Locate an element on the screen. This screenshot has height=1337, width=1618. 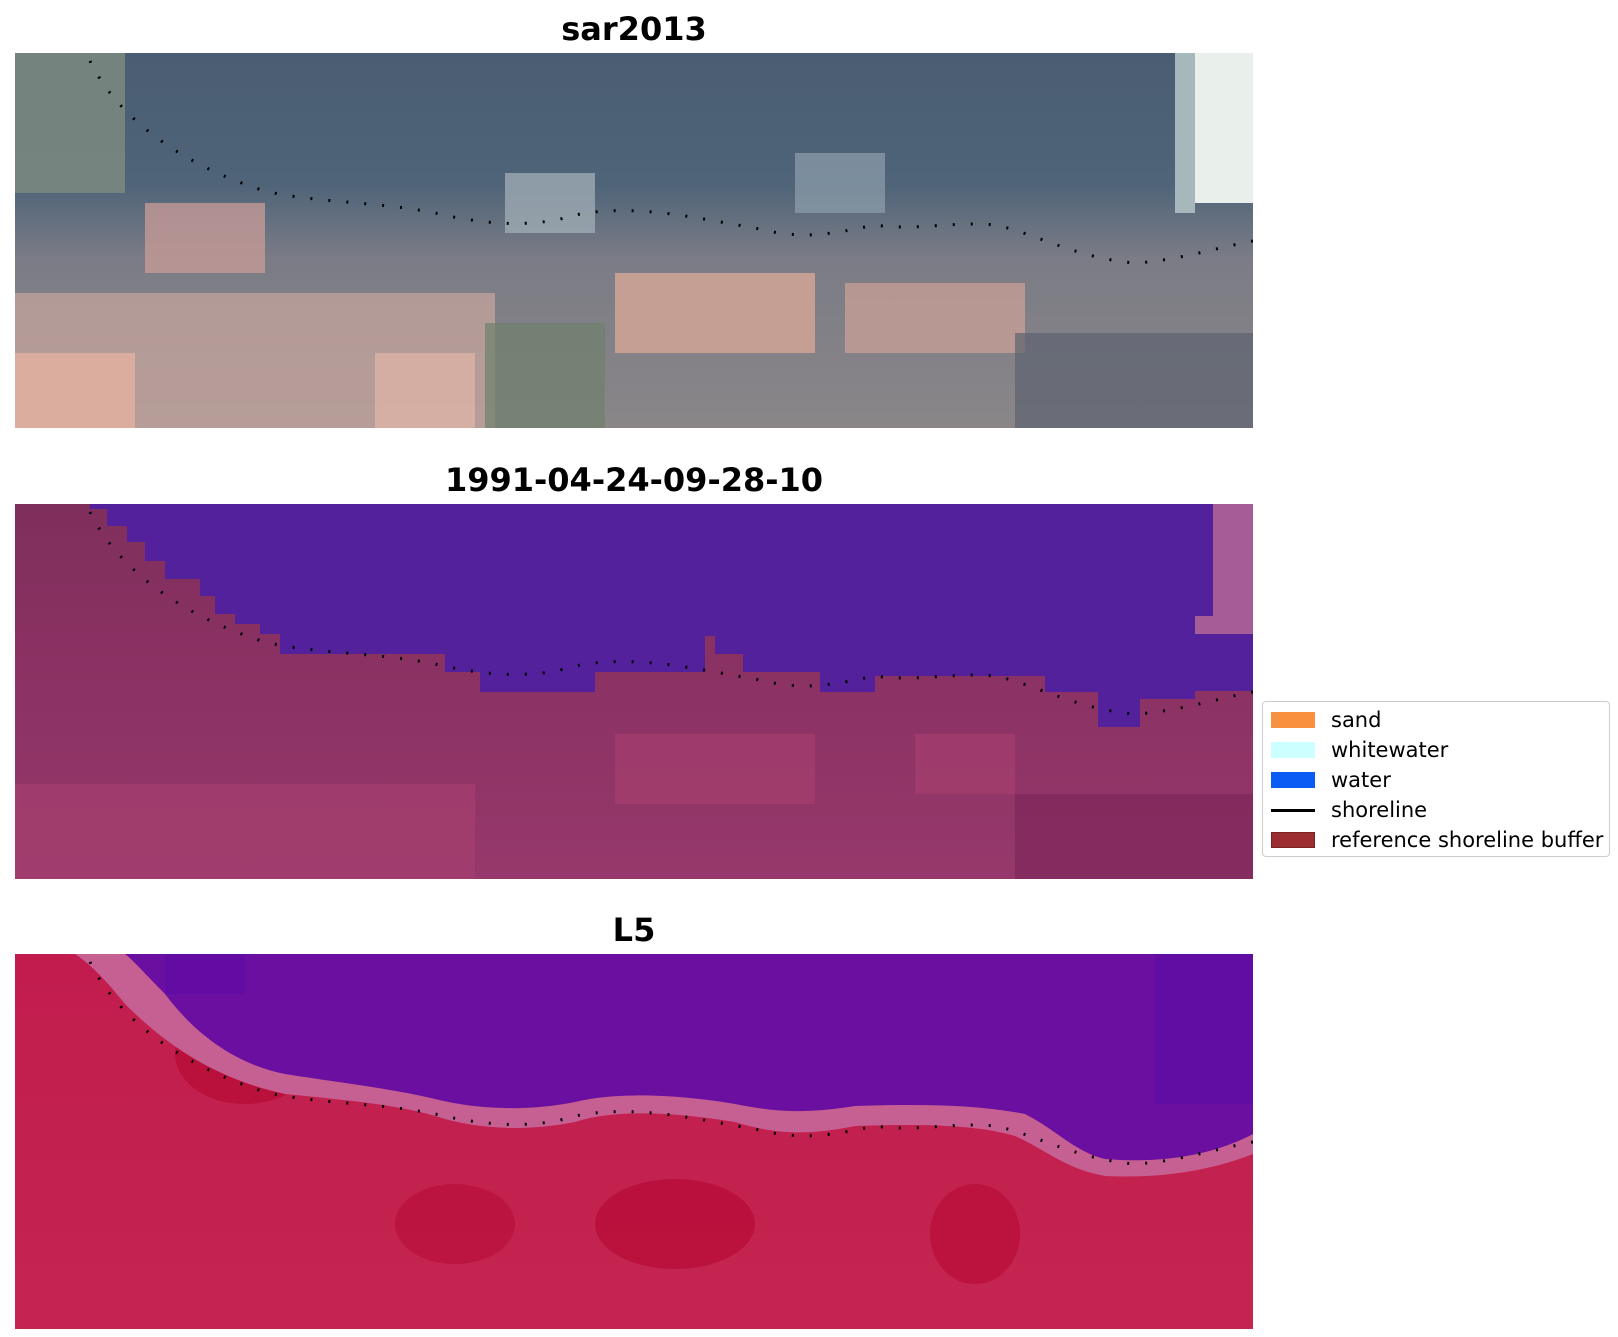
legend-item-sand: sand is located at coordinates (1326, 720).